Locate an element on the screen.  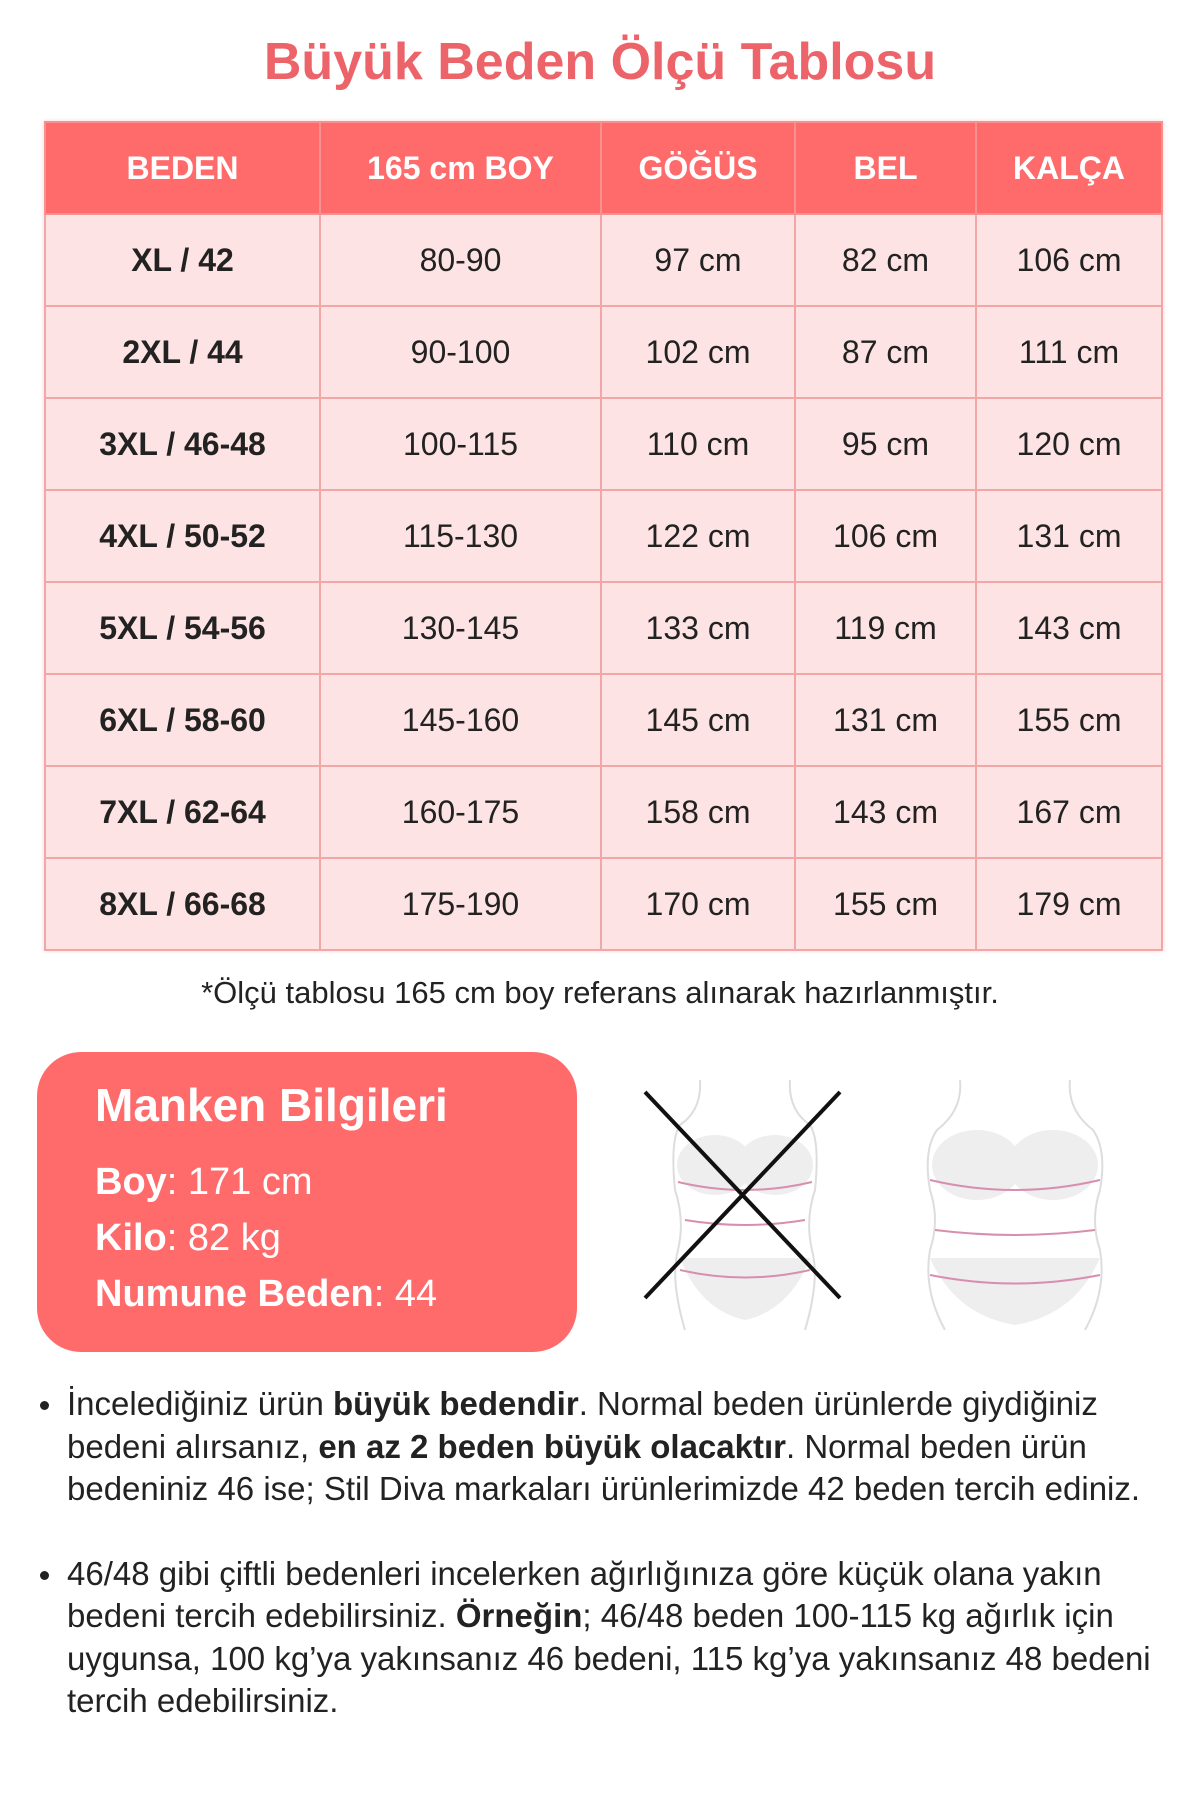
measure-cell: 100-115 is located at coordinates (460, 444).